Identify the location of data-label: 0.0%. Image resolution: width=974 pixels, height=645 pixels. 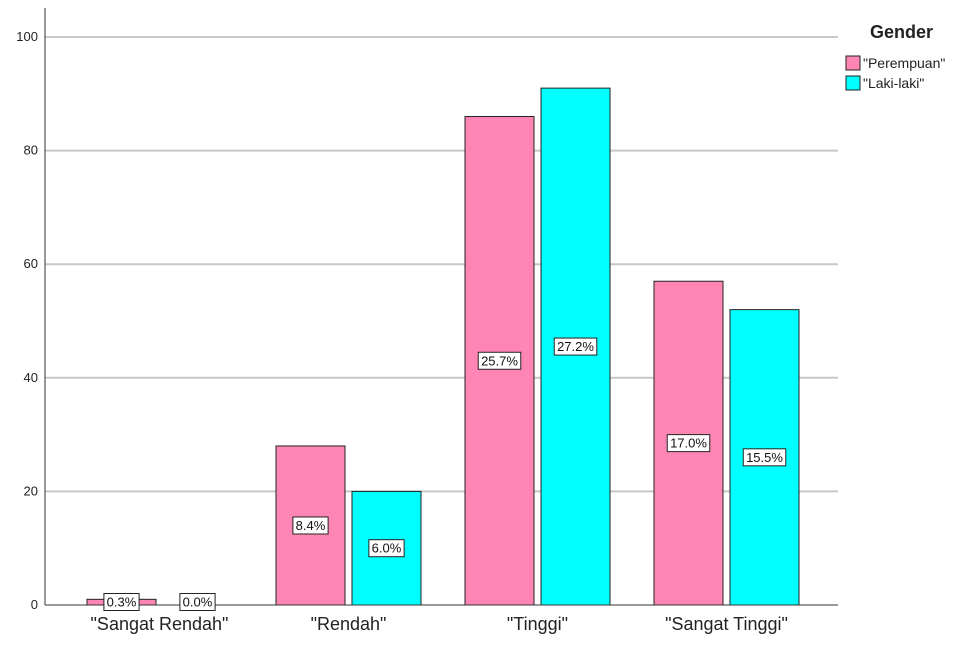
(197, 602).